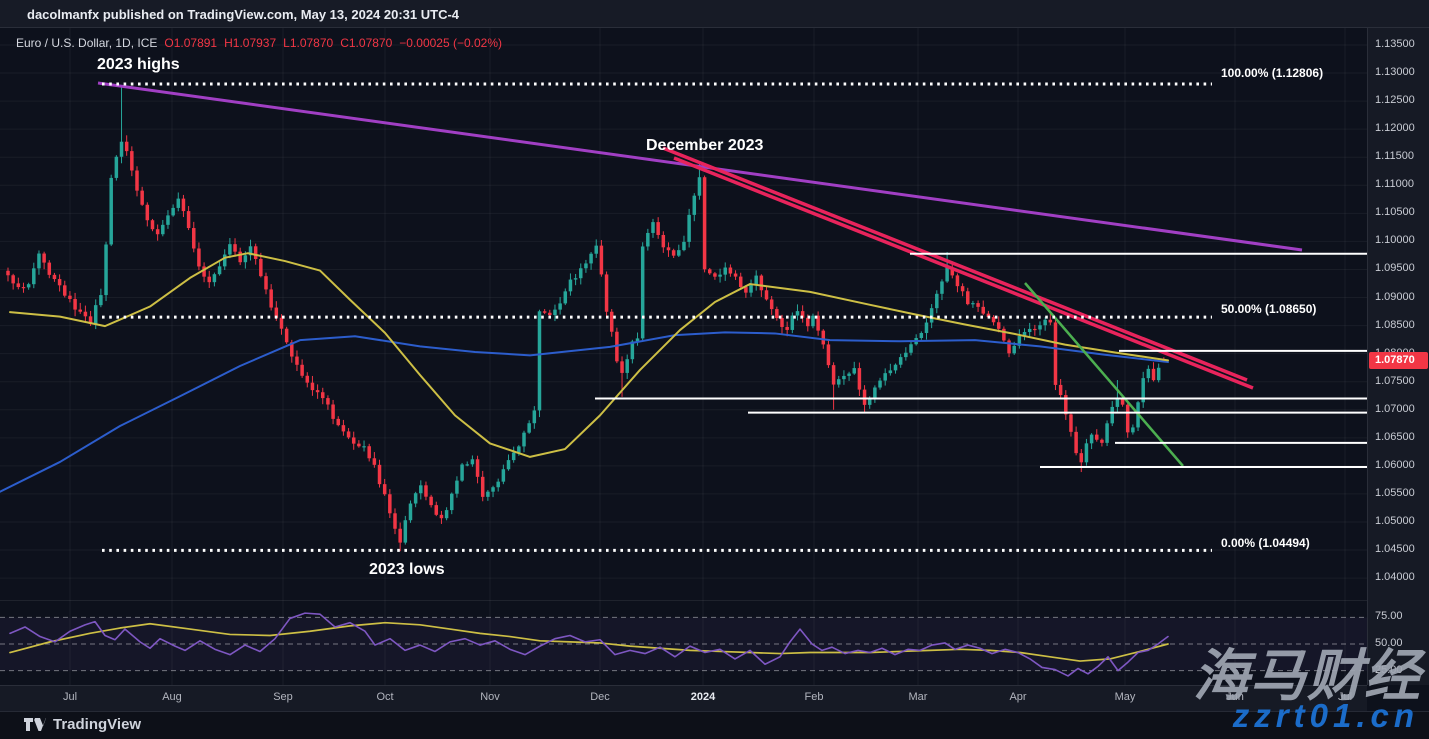 The image size is (1429, 739). I want to click on tradingview-brand: TradingView, so click(82, 724).